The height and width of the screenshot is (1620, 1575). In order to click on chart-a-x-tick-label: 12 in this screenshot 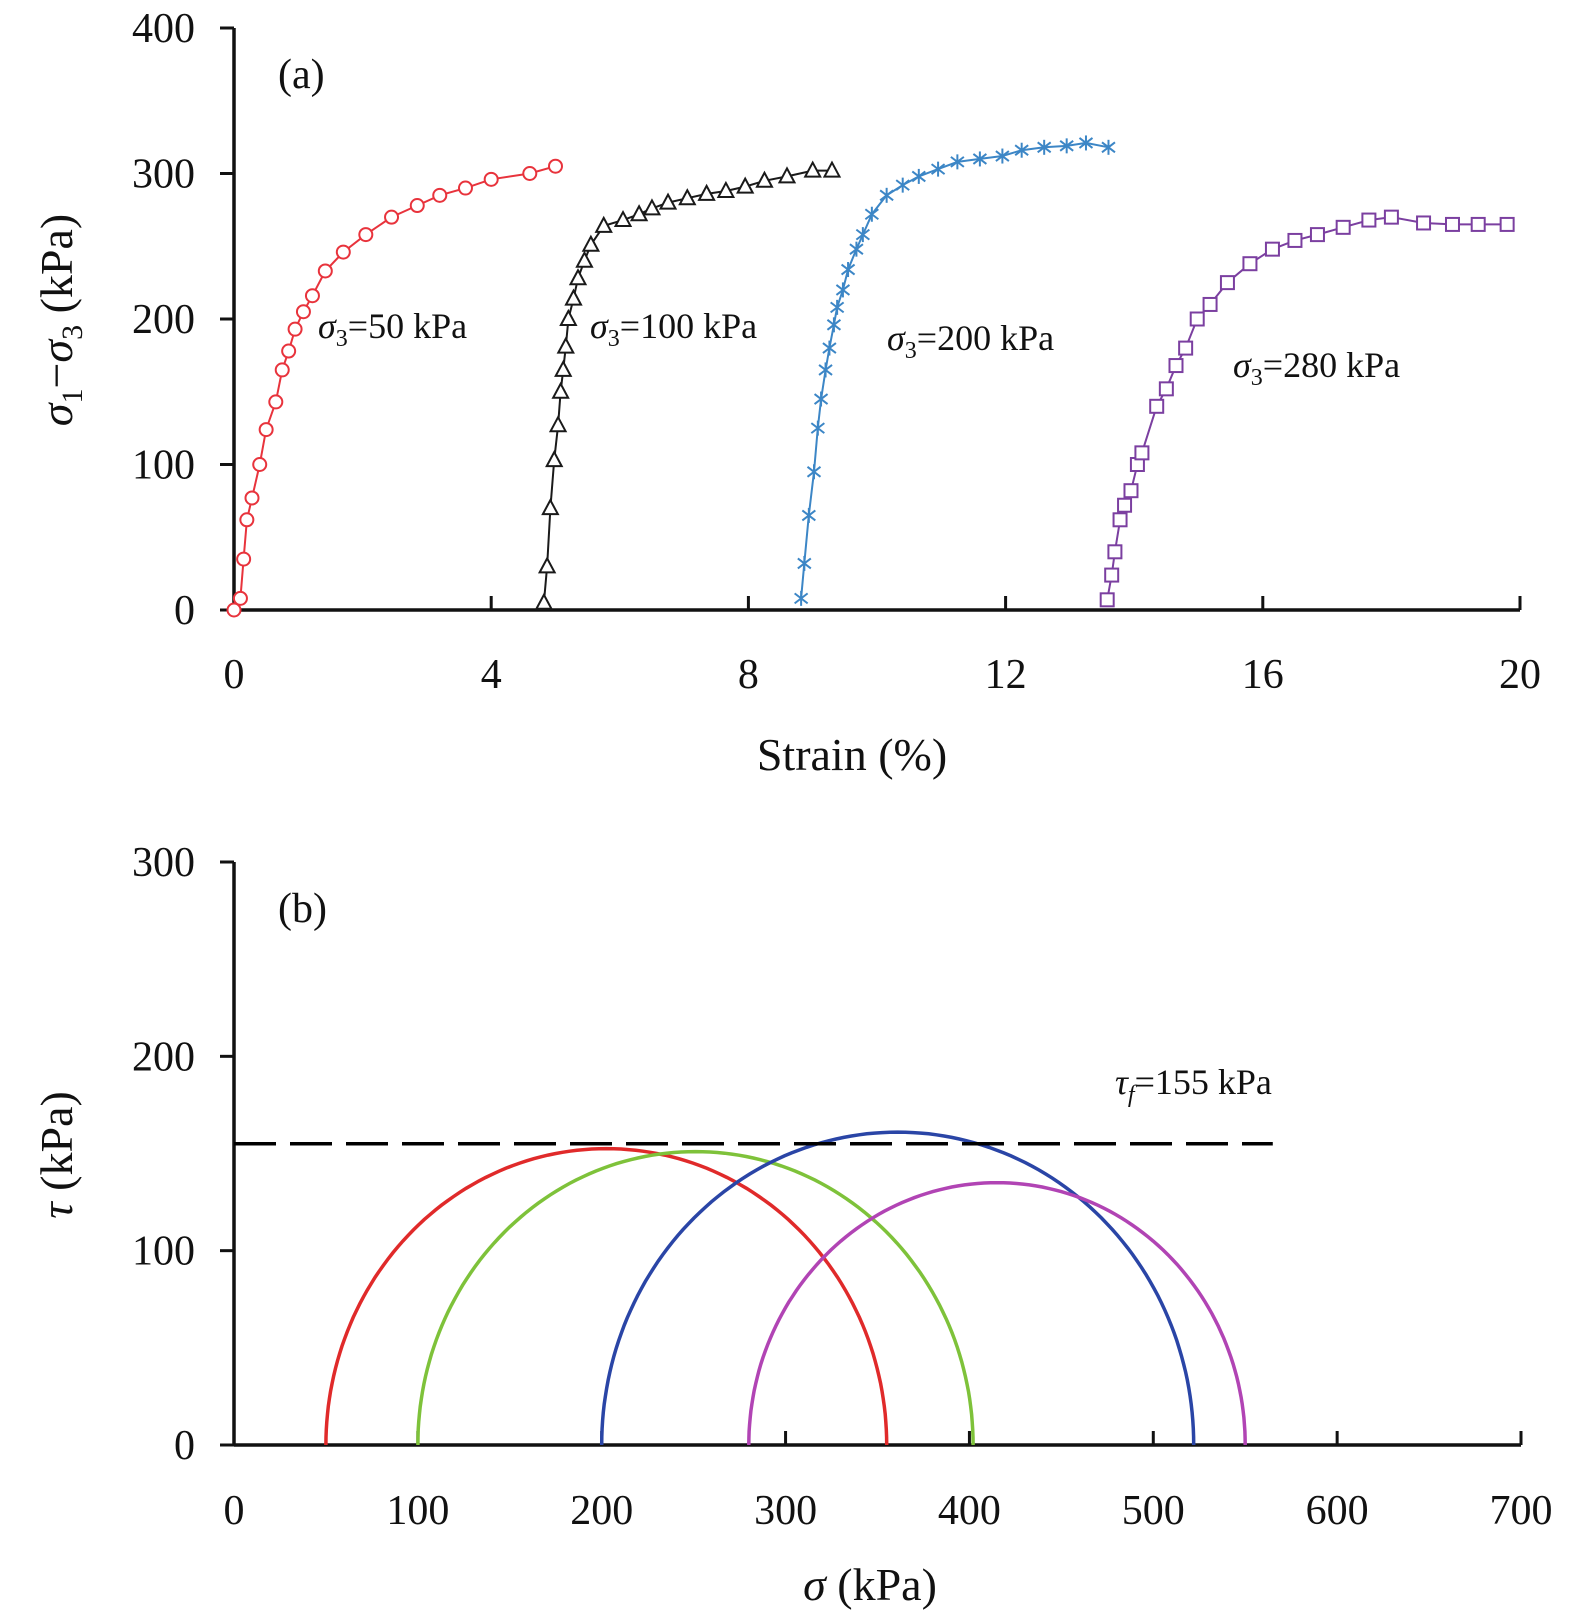, I will do `click(1006, 675)`.